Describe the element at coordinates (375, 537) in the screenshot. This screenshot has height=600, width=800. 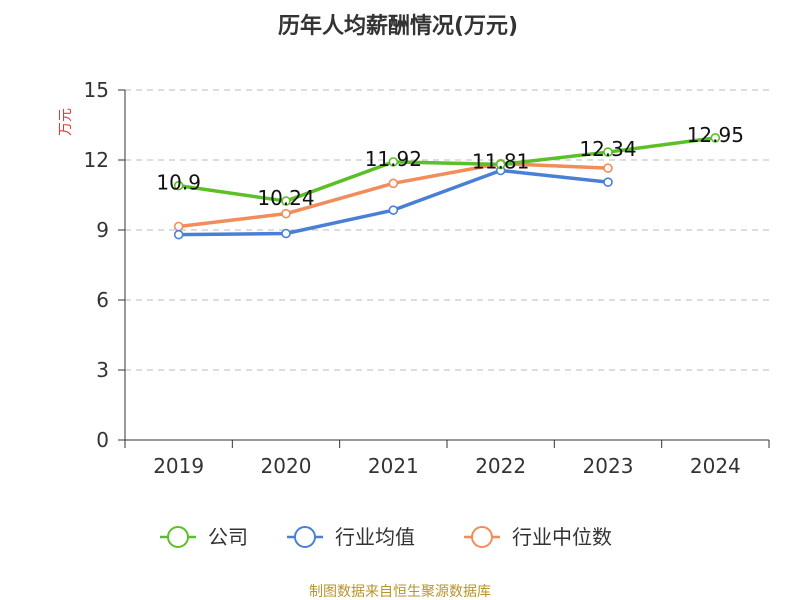
I see `legend-label: 行业均值` at that location.